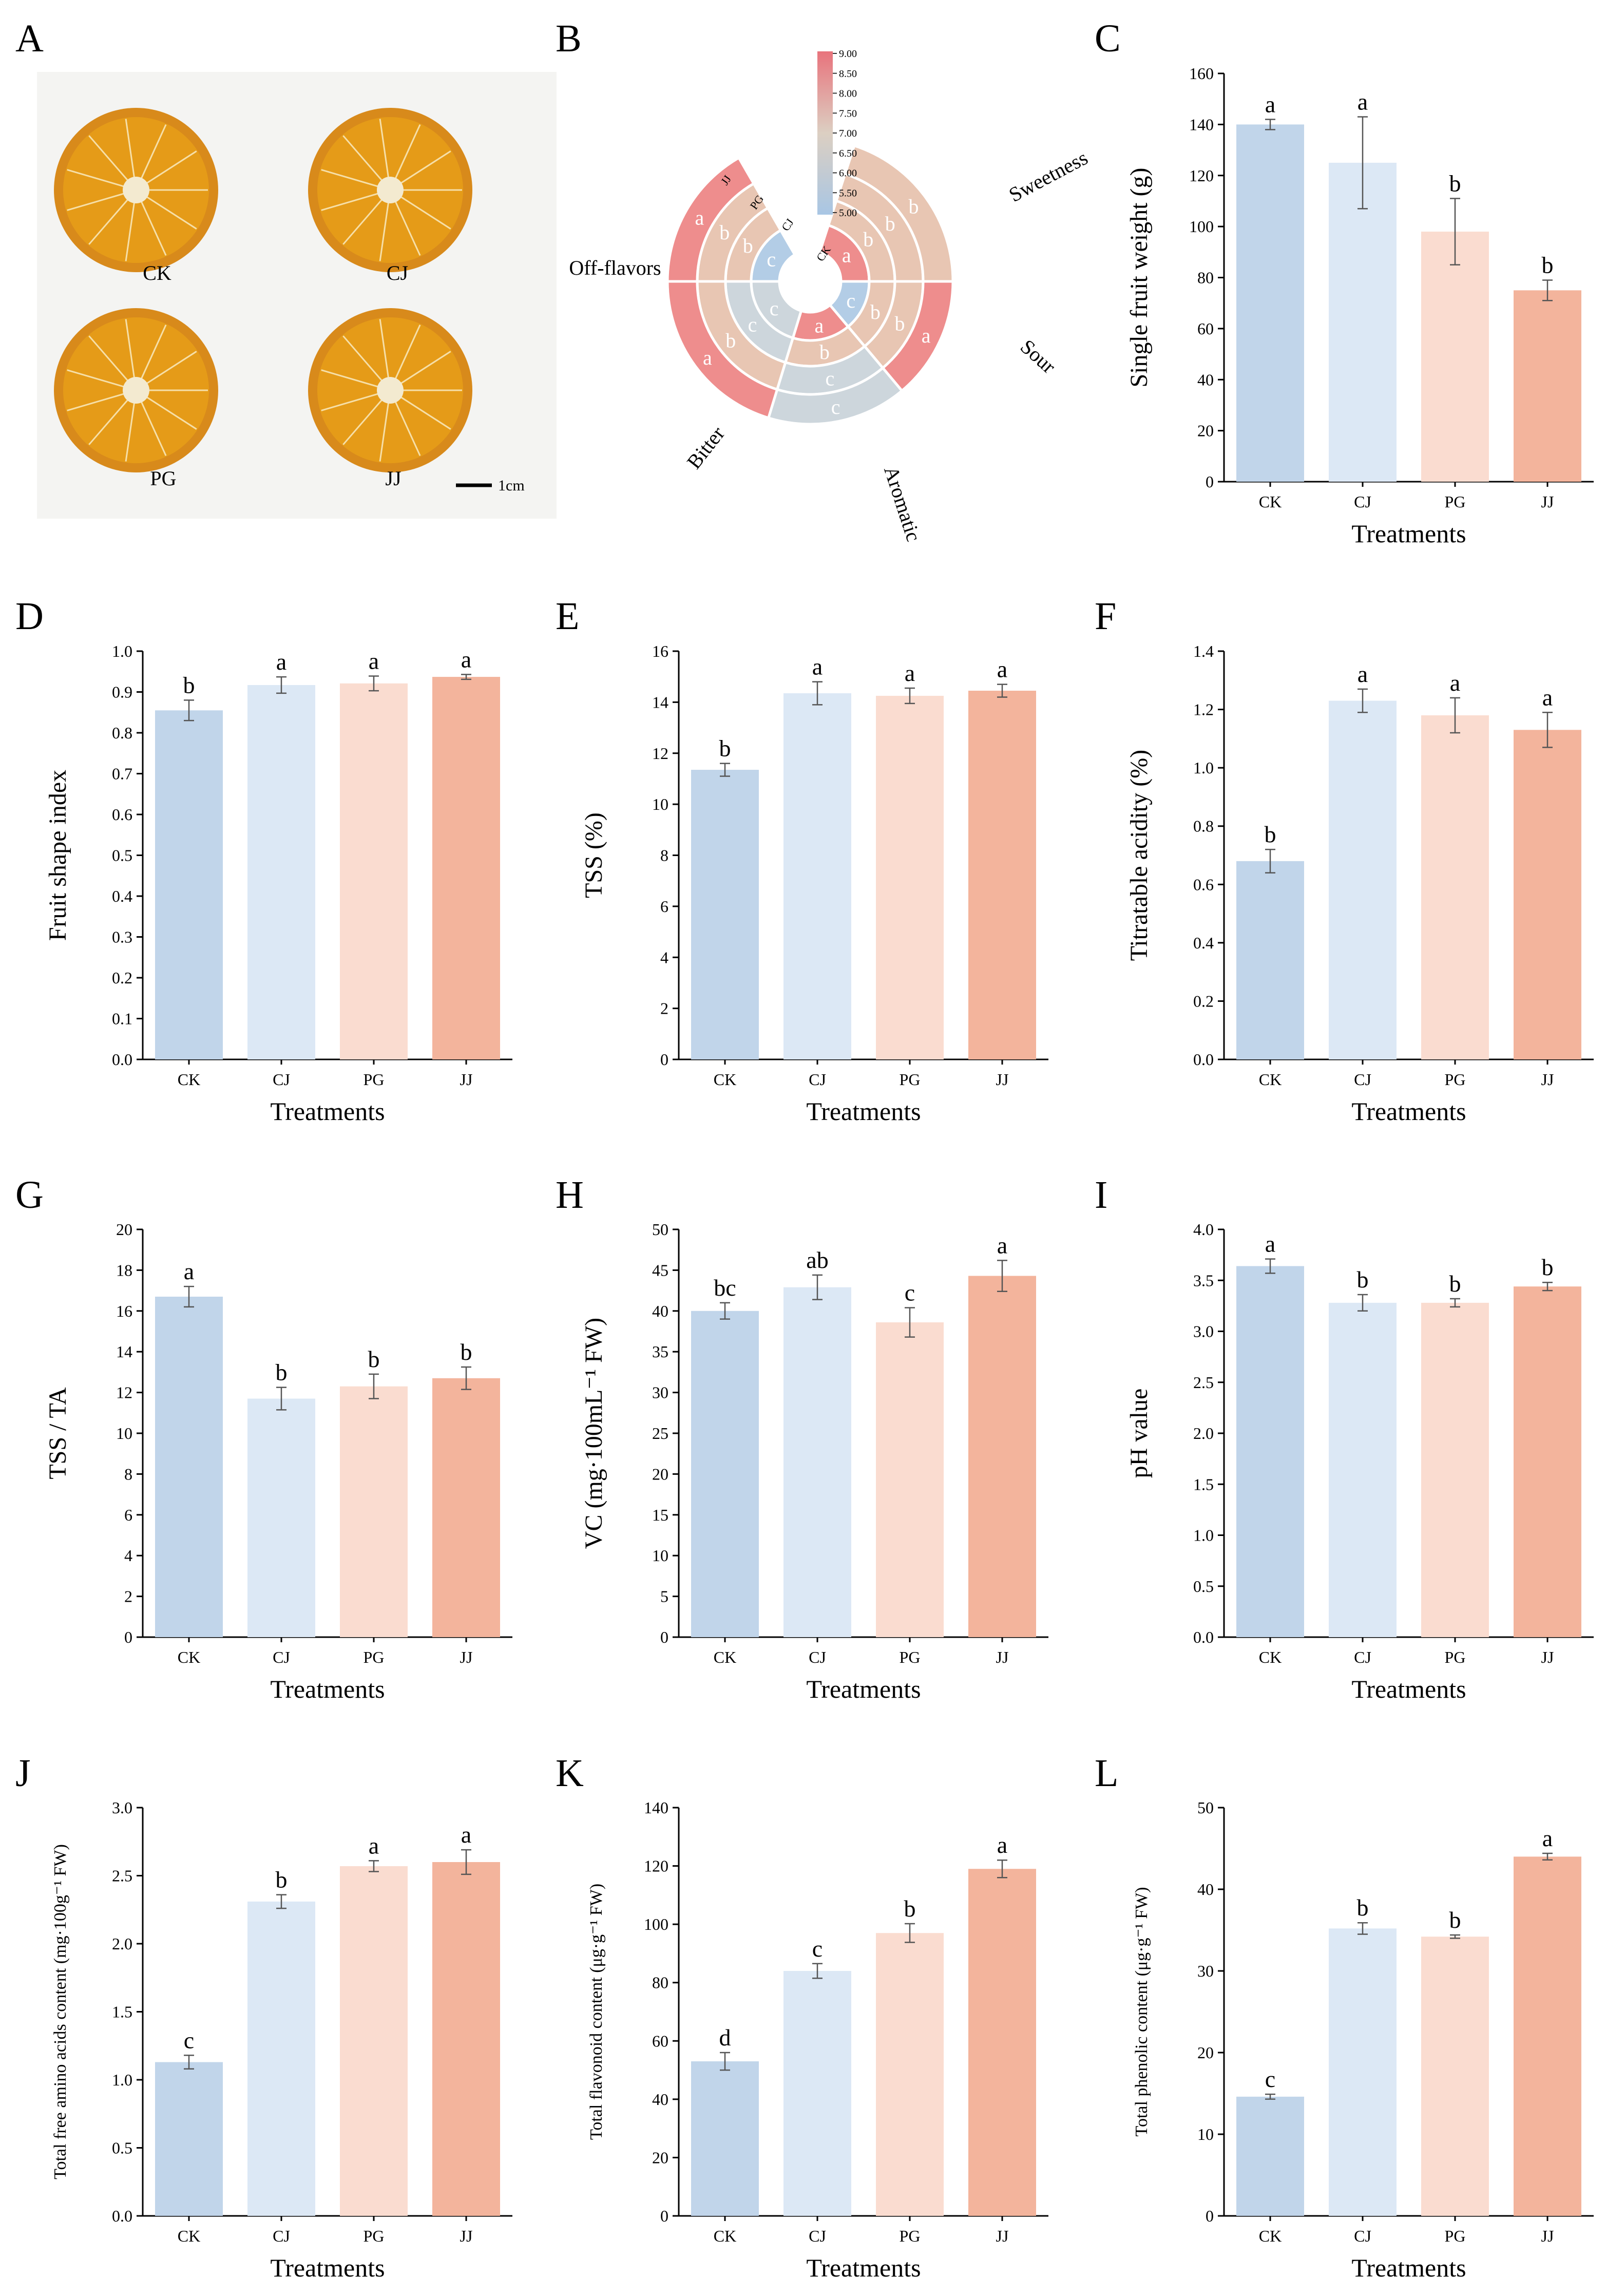 Image resolution: width=1606 pixels, height=2296 pixels. What do you see at coordinates (725, 915) in the screenshot?
I see `bar-ck` at bounding box center [725, 915].